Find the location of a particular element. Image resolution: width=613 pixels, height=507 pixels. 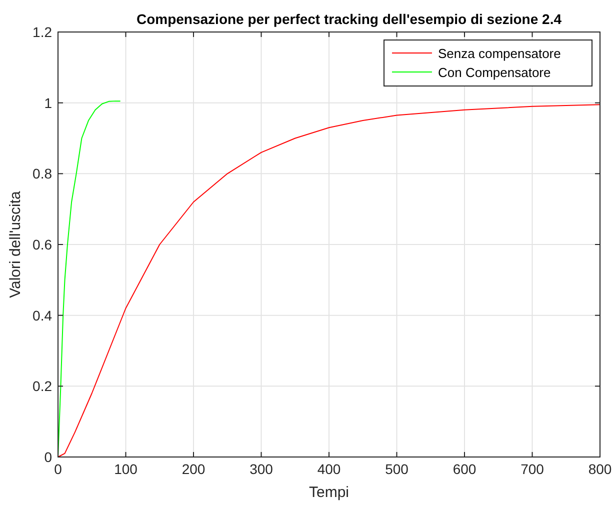

y-tick-label: 0.6 is located at coordinates (42, 244).